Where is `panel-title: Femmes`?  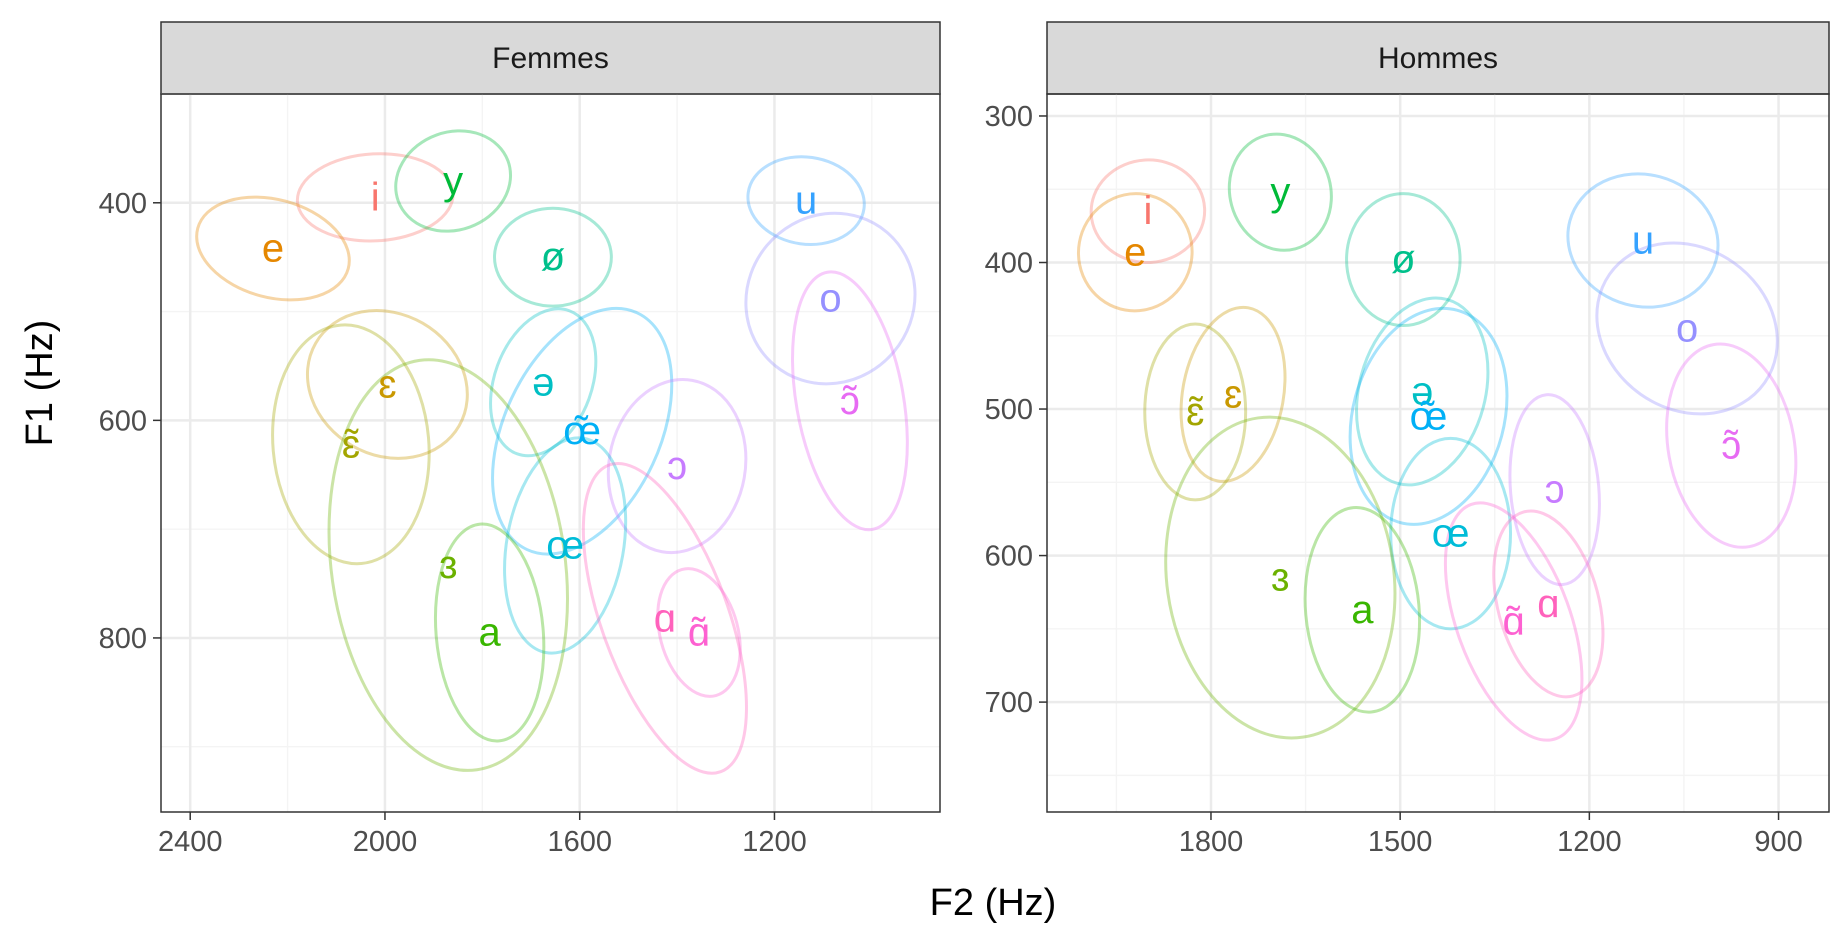
panel-title: Femmes is located at coordinates (550, 58).